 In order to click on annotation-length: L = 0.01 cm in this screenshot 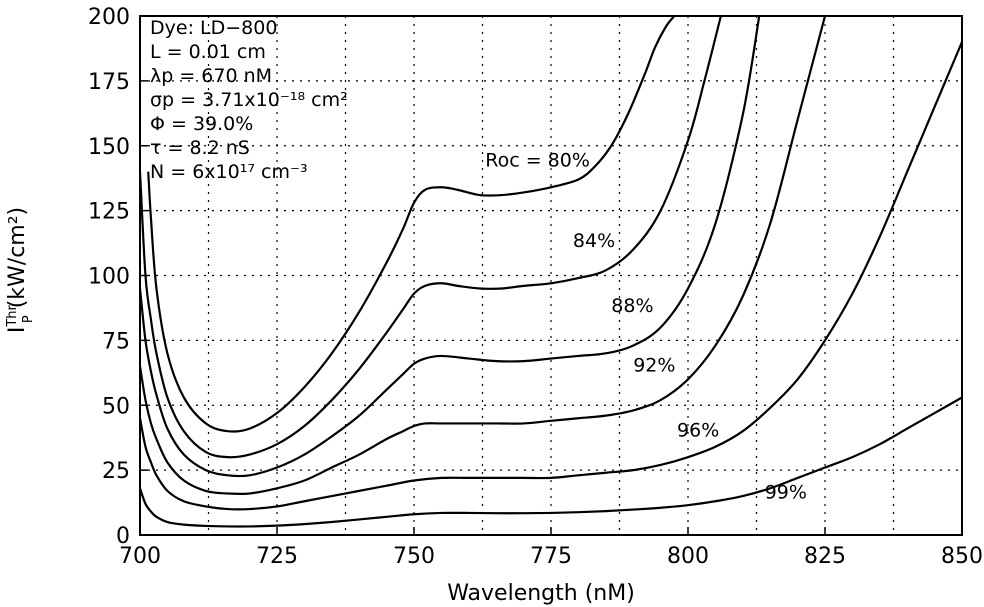, I will do `click(208, 52)`.